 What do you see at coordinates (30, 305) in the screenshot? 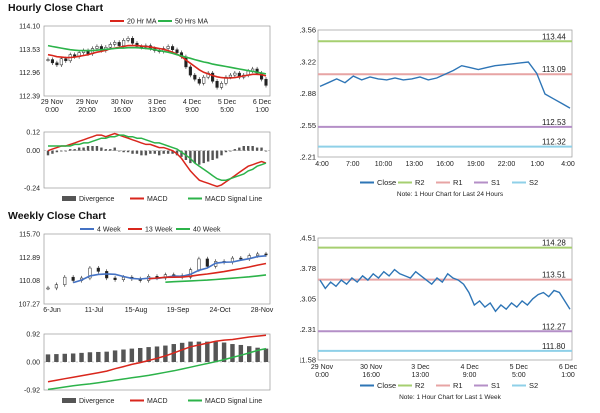
I see `y-tick-label: 107.27` at bounding box center [30, 305].